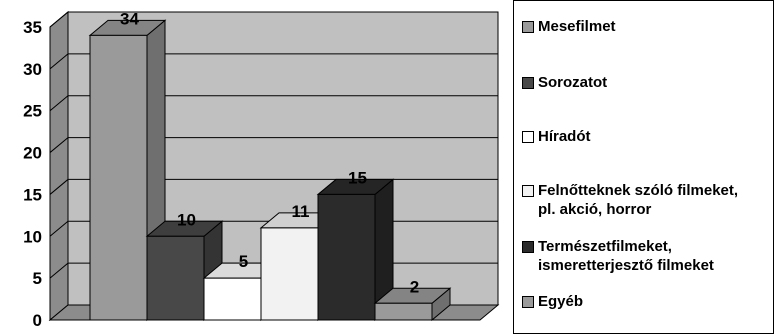 The image size is (774, 334). What do you see at coordinates (32, 111) in the screenshot?
I see `y-tick-label: 25` at bounding box center [32, 111].